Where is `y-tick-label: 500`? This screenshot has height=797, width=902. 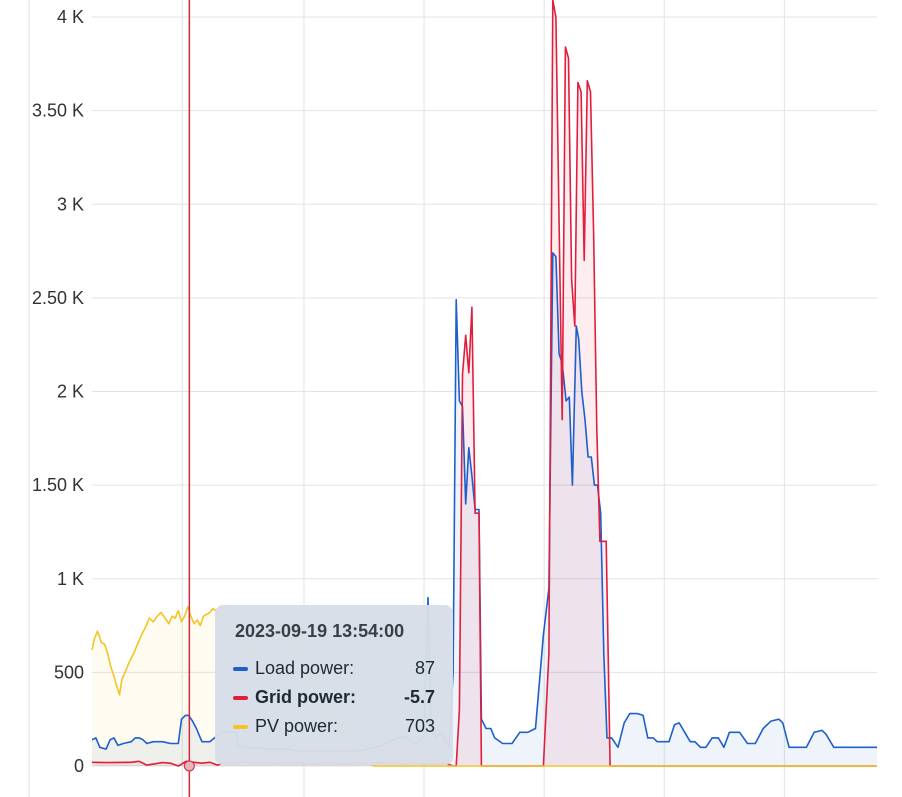
y-tick-label: 500 is located at coordinates (69, 672).